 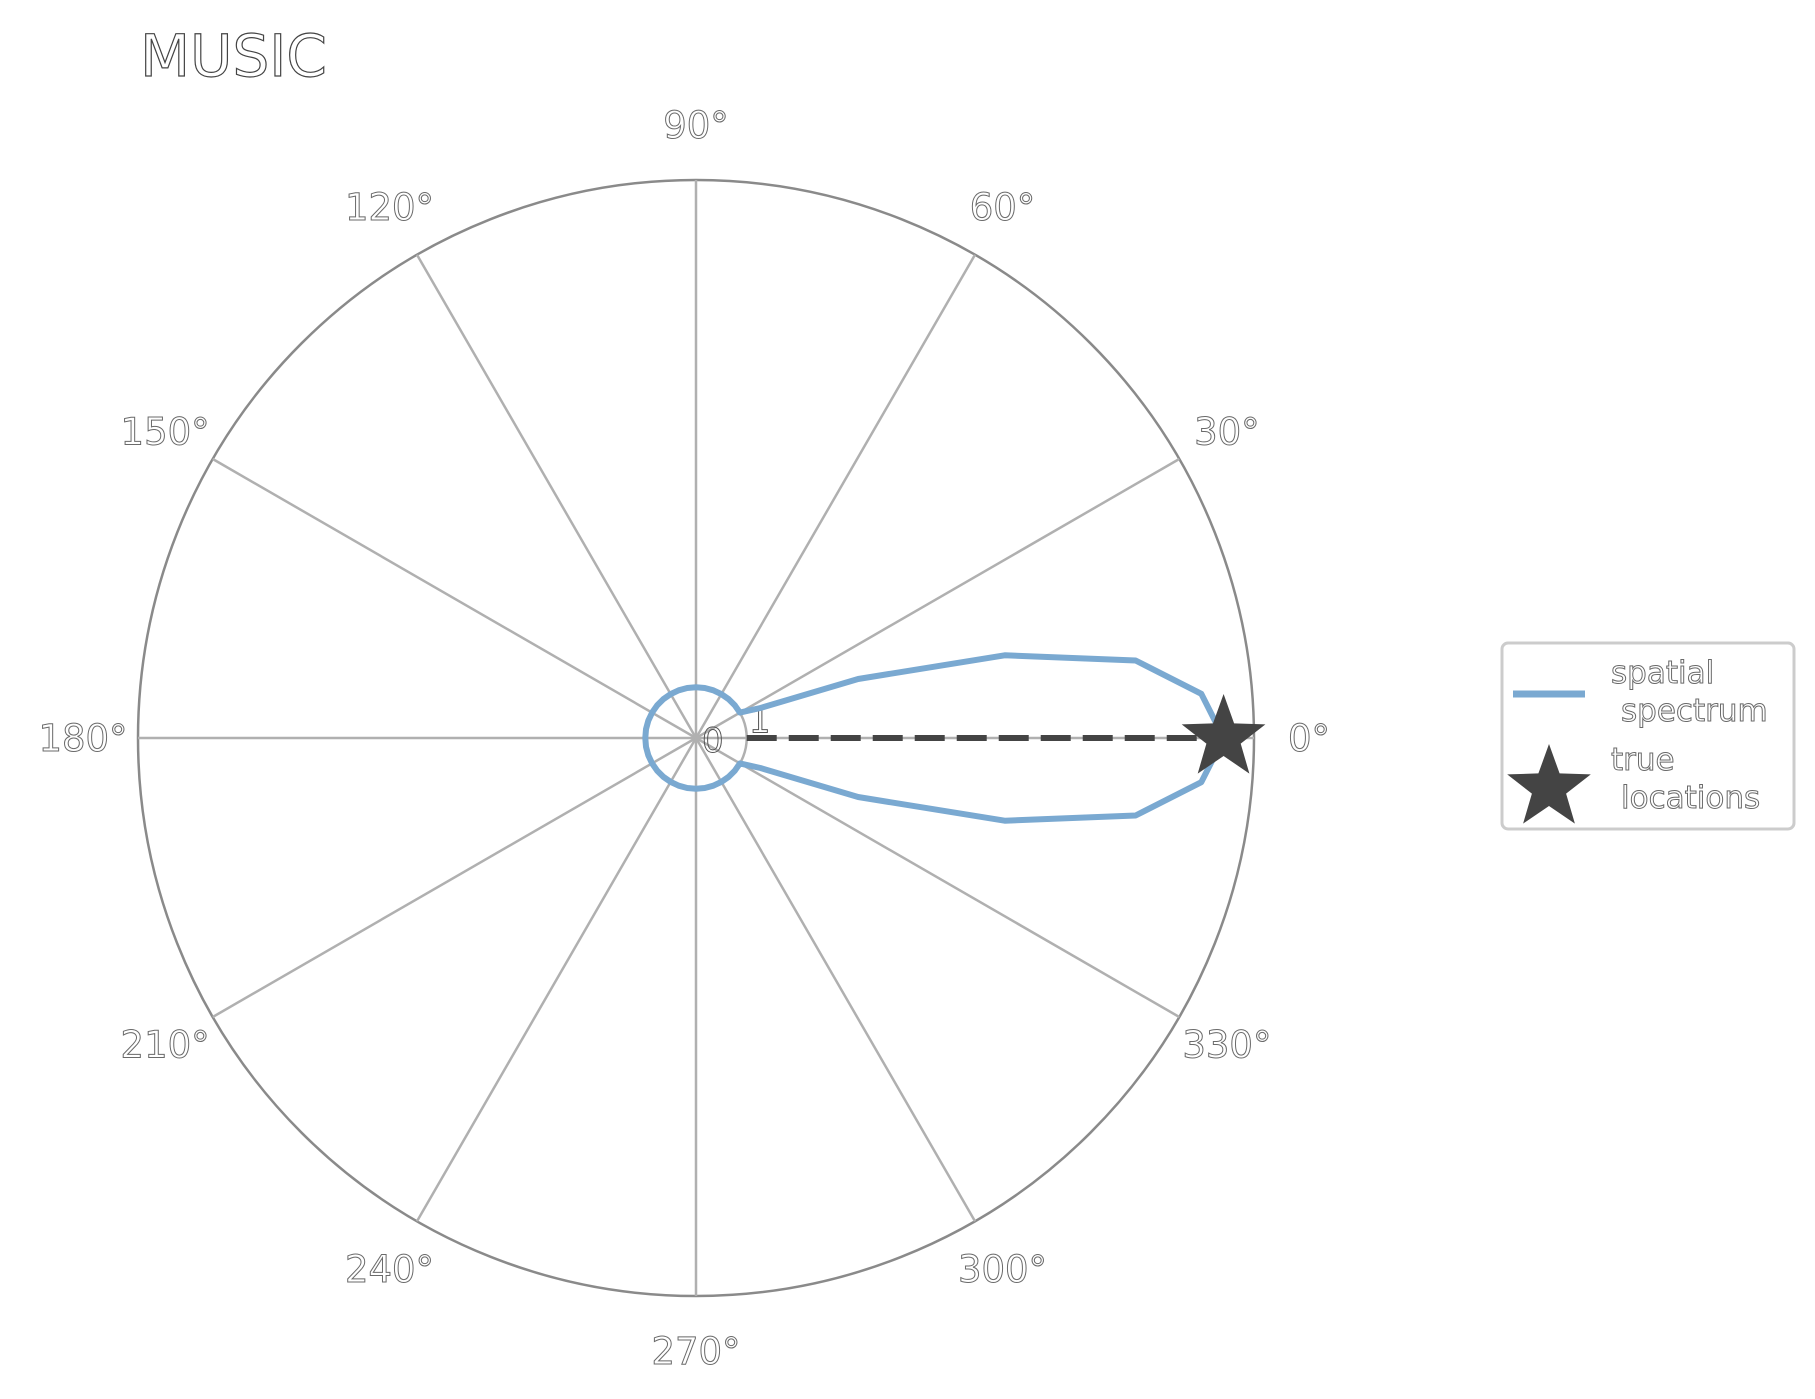 What do you see at coordinates (165, 1045) in the screenshot?
I see `angle-label-210: 210°` at bounding box center [165, 1045].